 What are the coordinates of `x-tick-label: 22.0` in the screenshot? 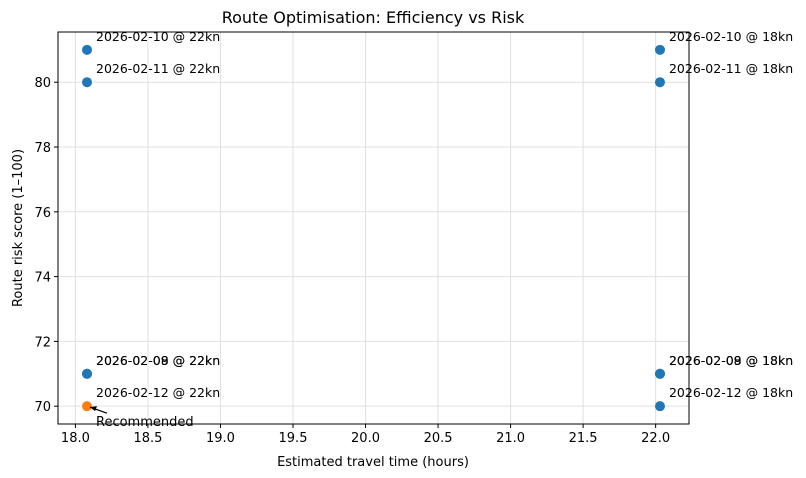 It's located at (655, 438).